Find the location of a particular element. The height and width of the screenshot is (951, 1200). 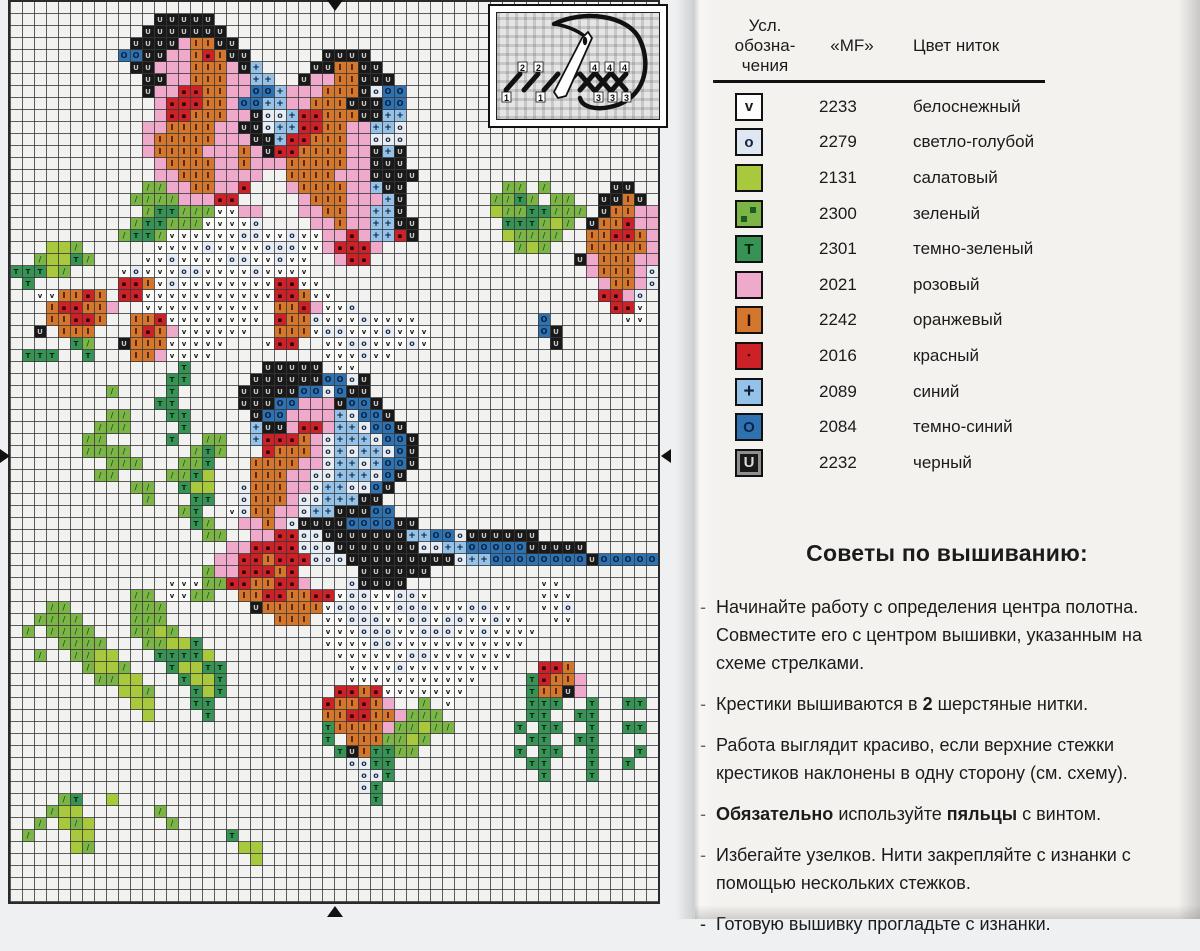

svg-text: 3 is located at coordinates (626, 98).